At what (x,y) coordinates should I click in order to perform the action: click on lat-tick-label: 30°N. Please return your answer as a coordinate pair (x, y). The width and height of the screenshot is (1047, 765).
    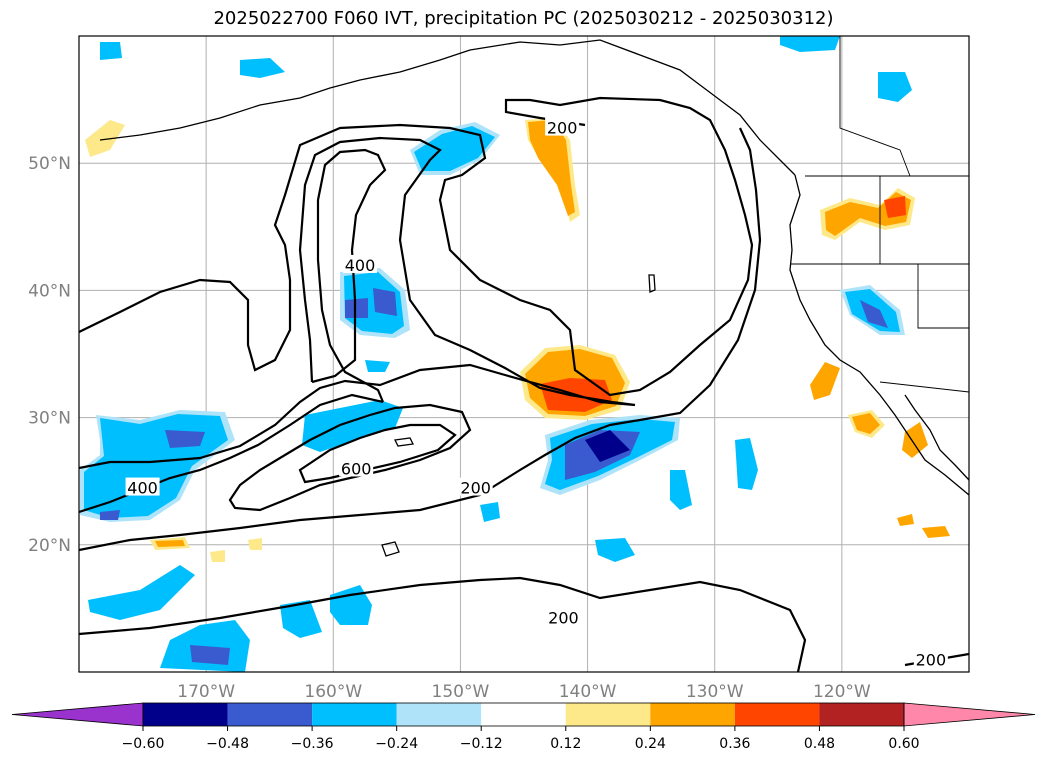
    Looking at the image, I should click on (49, 419).